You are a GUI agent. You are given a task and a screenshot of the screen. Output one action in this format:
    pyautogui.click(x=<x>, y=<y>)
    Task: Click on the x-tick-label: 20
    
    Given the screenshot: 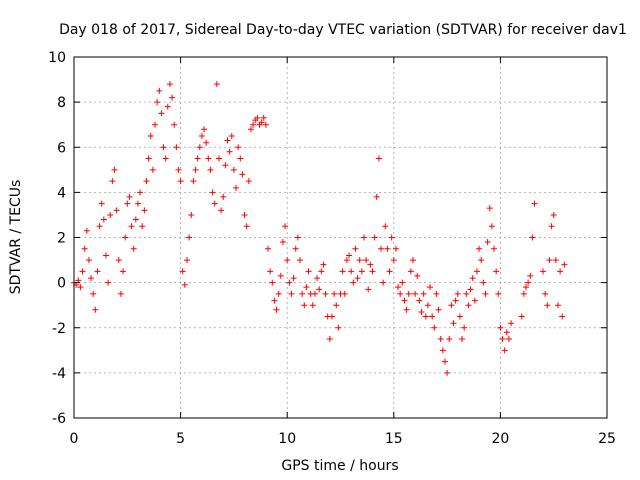 What is the action you would take?
    pyautogui.click(x=500, y=439)
    